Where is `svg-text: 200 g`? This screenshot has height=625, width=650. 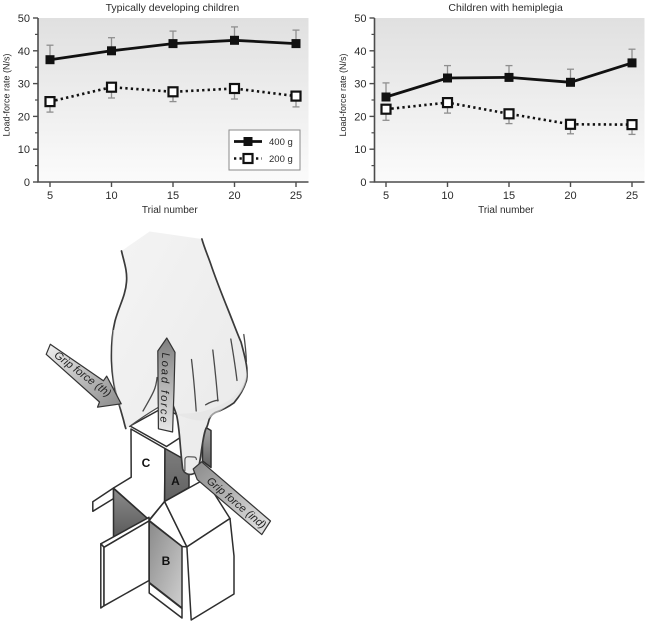 svg-text: 200 g is located at coordinates (281, 159).